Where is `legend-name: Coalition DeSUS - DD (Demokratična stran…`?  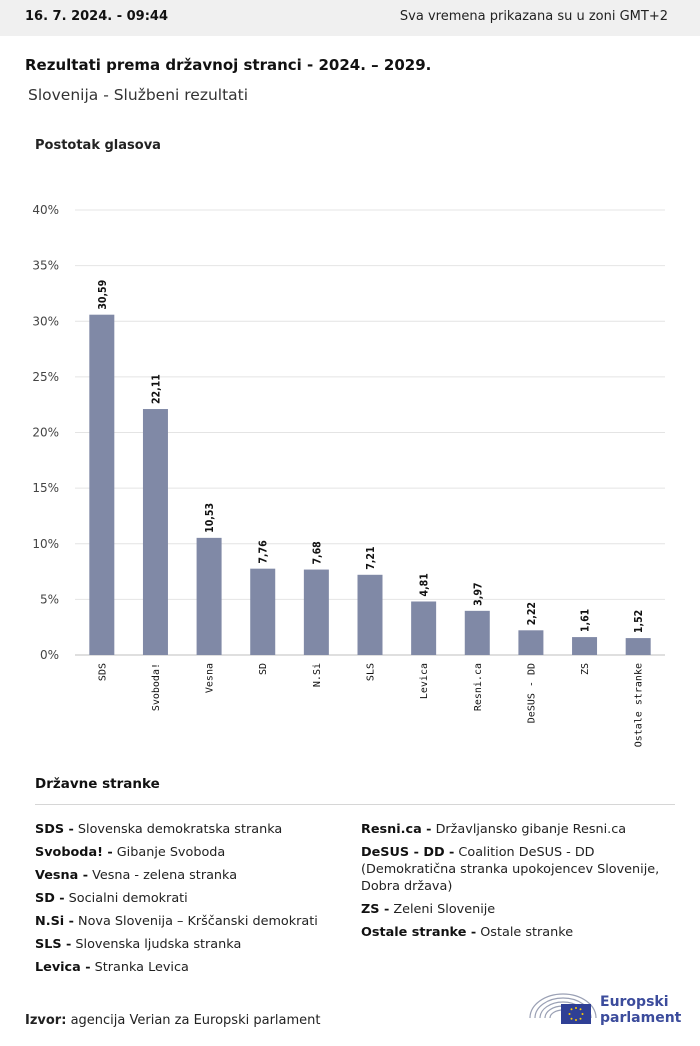
legend-name: Coalition DeSUS - DD (Demokratična stran… is located at coordinates (510, 869).